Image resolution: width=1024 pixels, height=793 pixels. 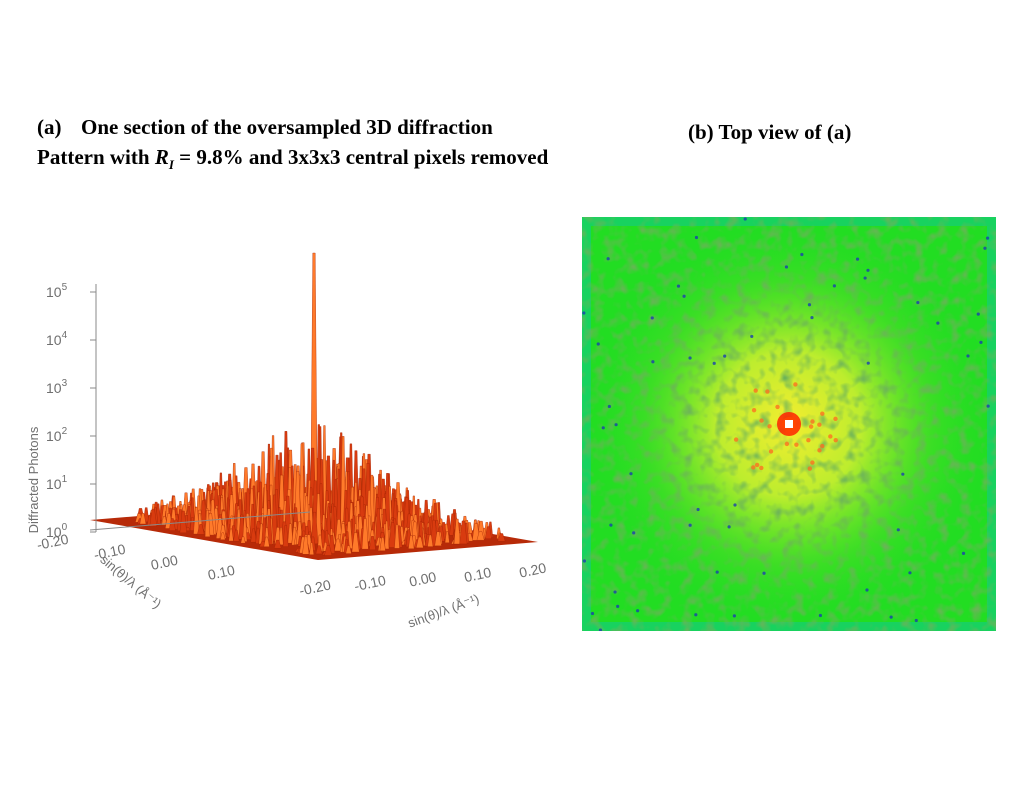 What do you see at coordinates (315, 587) in the screenshot?
I see `x-tick-label: -0.20` at bounding box center [315, 587].